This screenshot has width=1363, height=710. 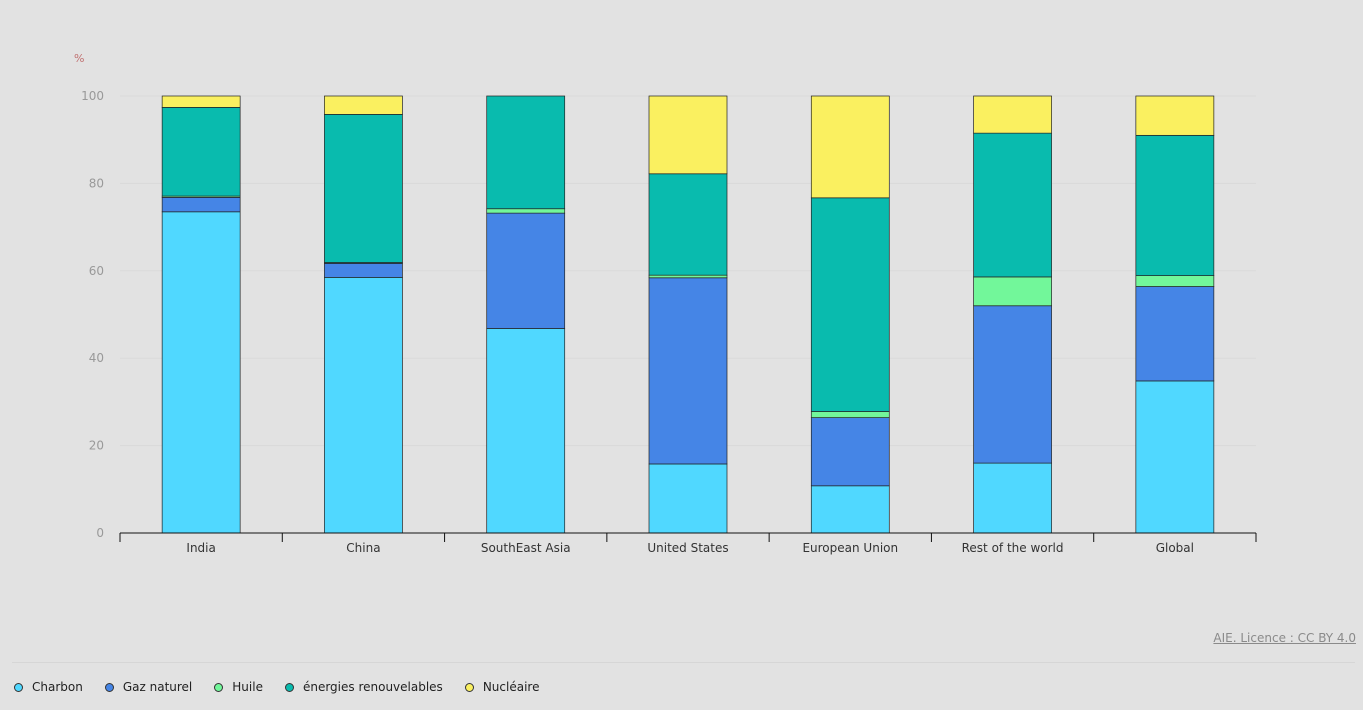 I want to click on x-tick-label: Global, so click(x=1175, y=548).